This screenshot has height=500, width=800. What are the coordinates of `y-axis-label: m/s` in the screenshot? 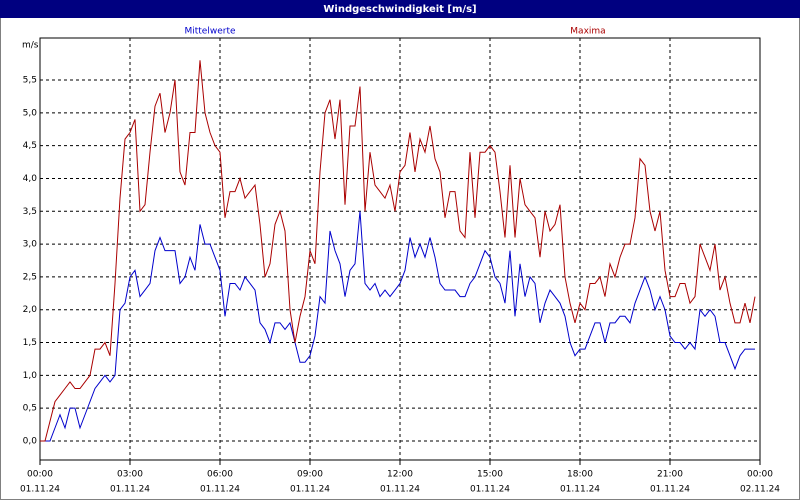 It's located at (30, 46).